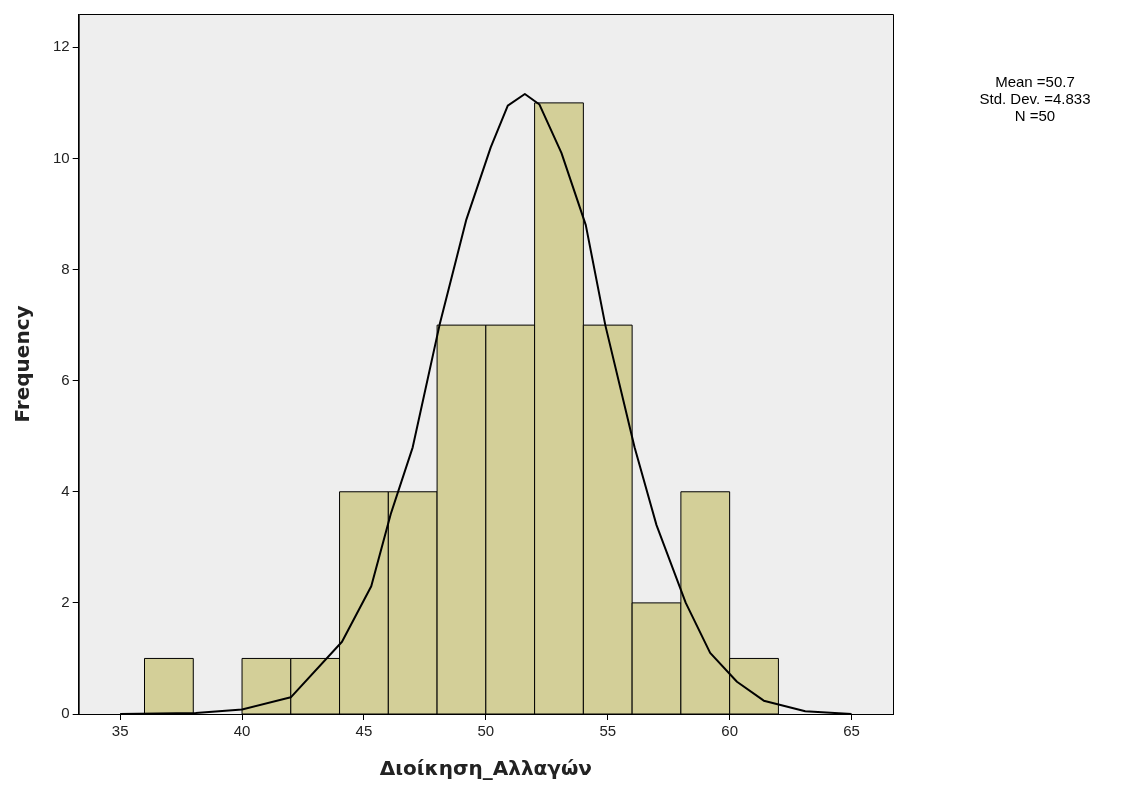 This screenshot has height=792, width=1129. Describe the element at coordinates (65, 268) in the screenshot. I see `y-tick-label: 8` at that location.